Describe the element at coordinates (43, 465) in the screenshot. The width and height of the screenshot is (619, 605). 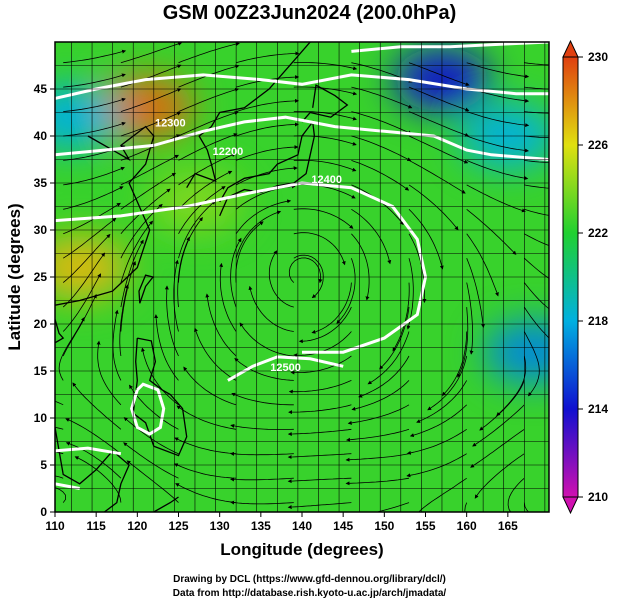
I see `y-tick-label: 5` at that location.